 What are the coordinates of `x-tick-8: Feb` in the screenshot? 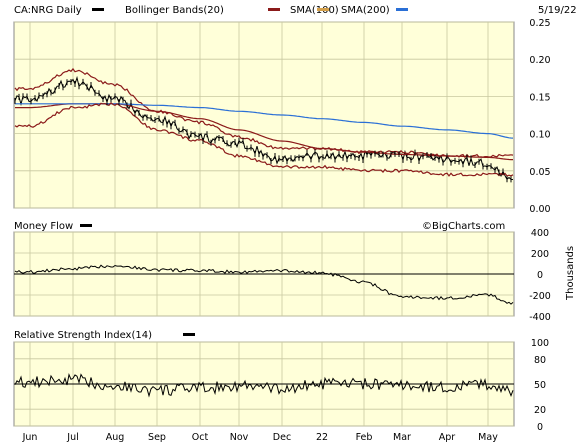 It's located at (364, 437).